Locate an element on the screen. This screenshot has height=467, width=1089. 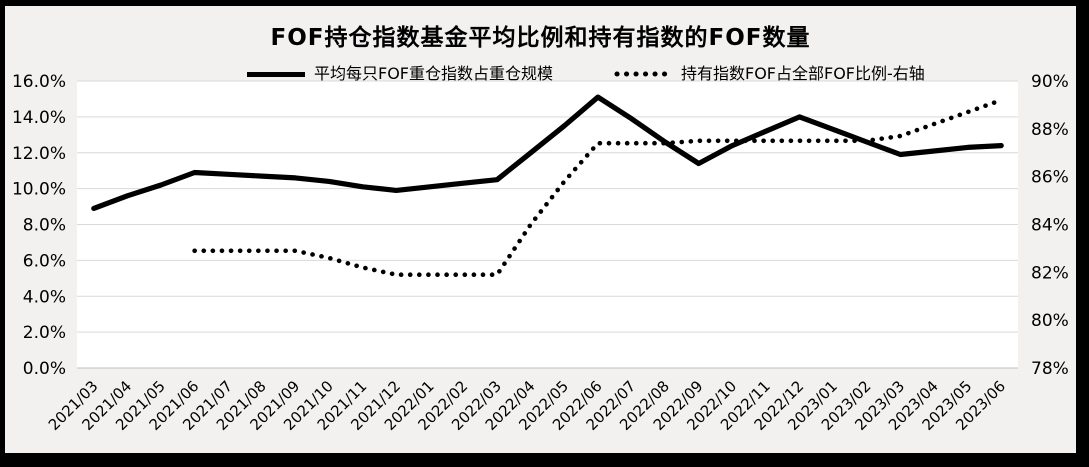
right-axis-tick: 86% is located at coordinates (1050, 178).